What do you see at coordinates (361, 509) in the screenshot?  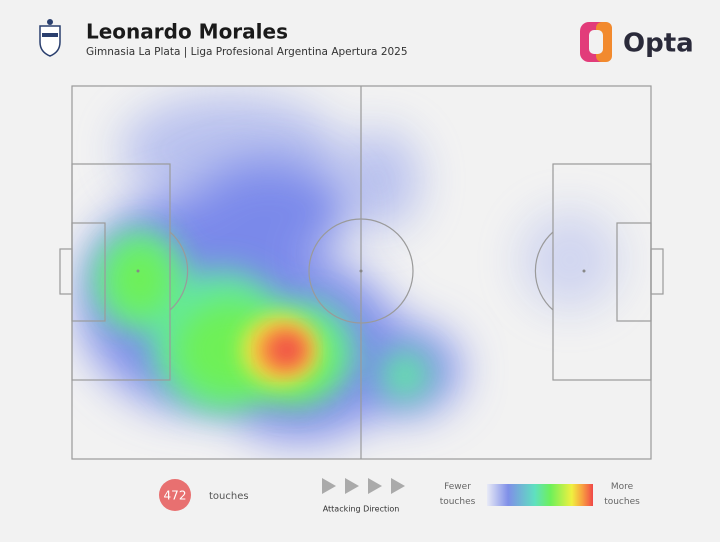 I see `direction-label: Attacking Direction` at bounding box center [361, 509].